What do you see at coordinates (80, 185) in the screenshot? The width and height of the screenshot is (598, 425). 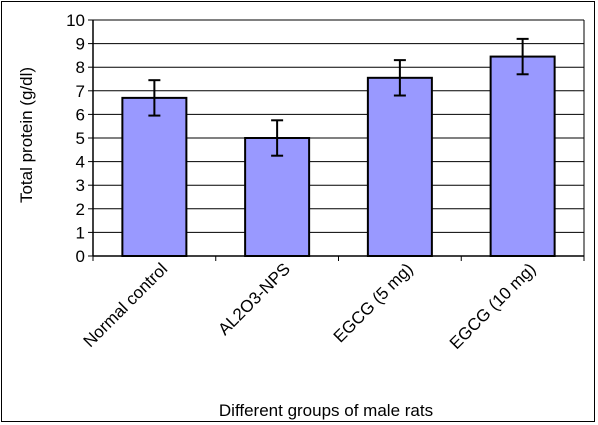 I see `y-tick-label: 3` at bounding box center [80, 185].